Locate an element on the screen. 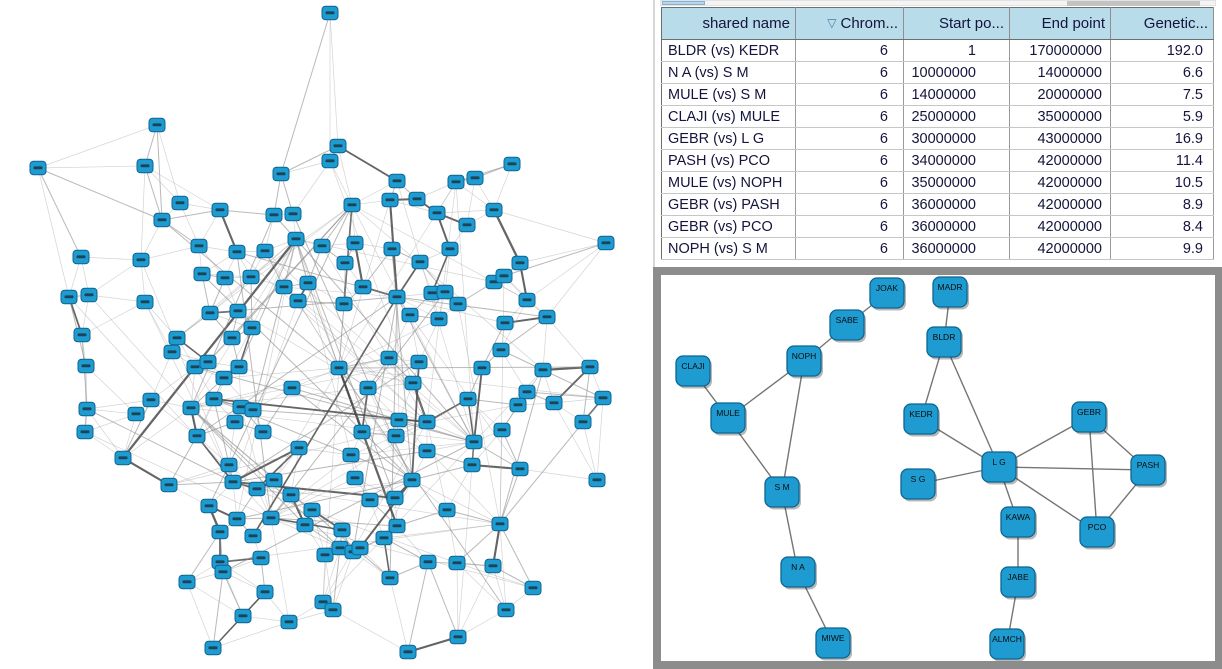 This screenshot has height=669, width=1222. detail-node-pash: PASH is located at coordinates (1148, 471).